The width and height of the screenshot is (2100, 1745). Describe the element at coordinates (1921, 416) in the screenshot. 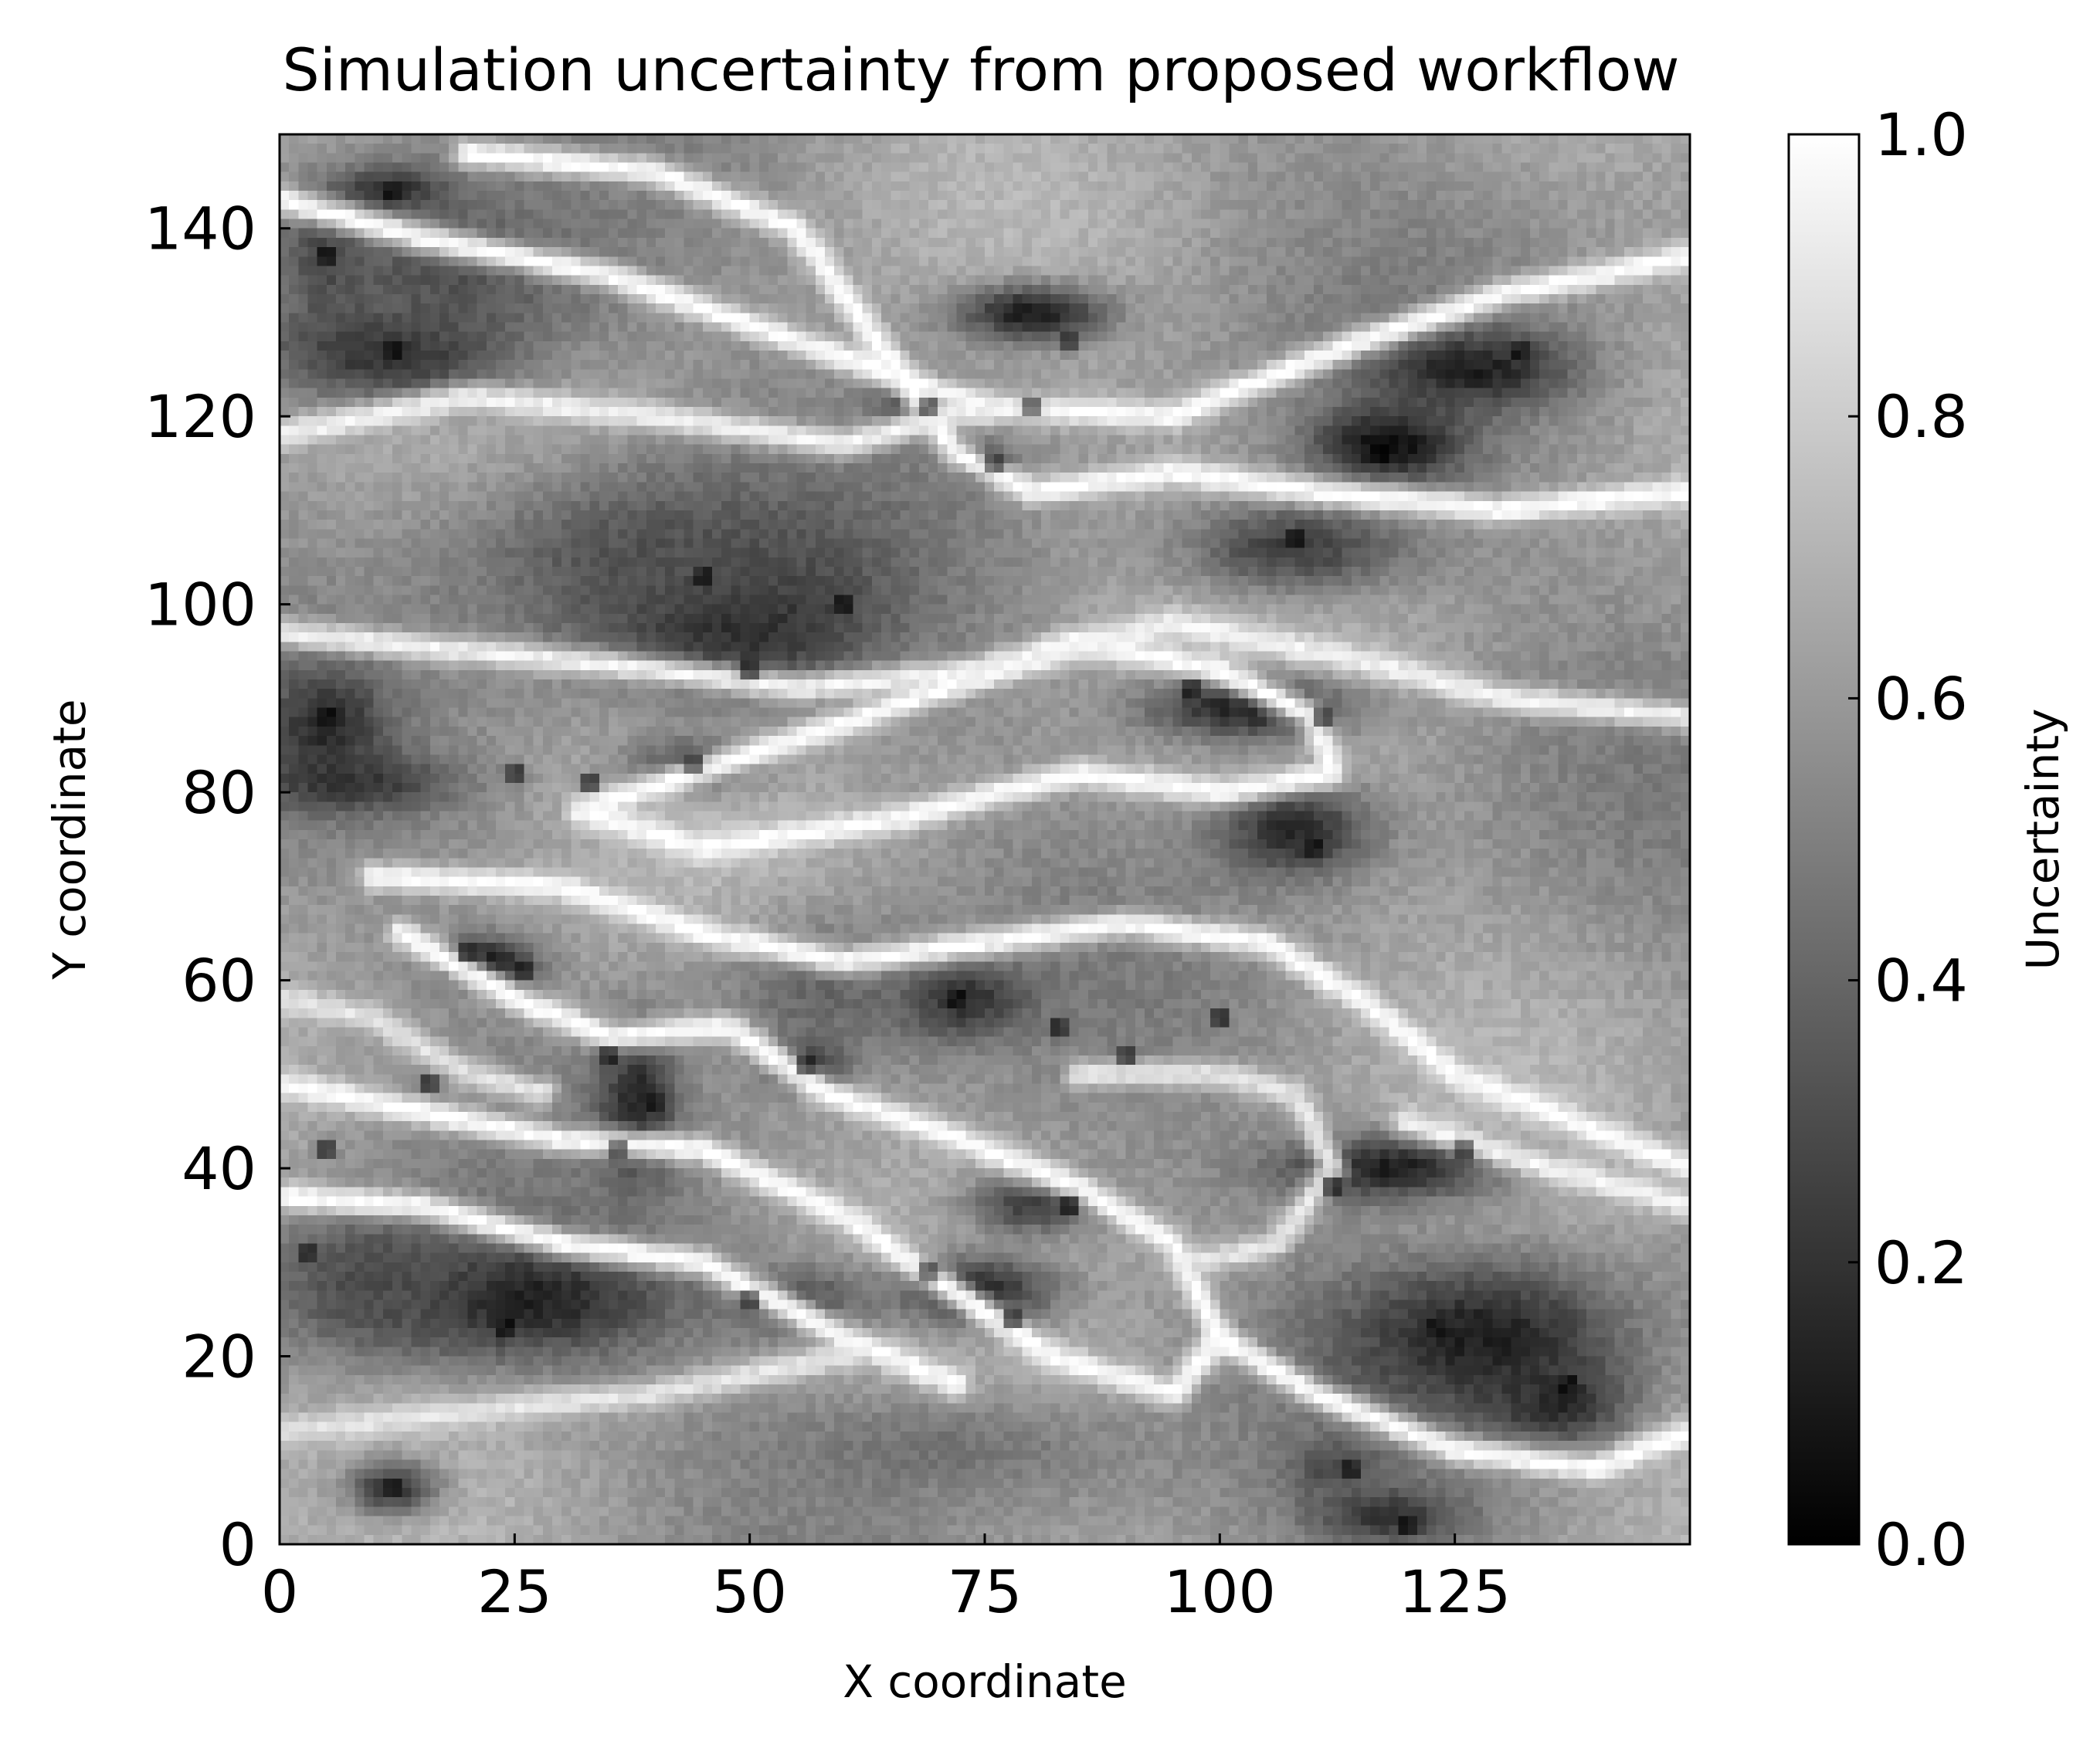

I see `colorbar-tick-label: 0.8` at that location.